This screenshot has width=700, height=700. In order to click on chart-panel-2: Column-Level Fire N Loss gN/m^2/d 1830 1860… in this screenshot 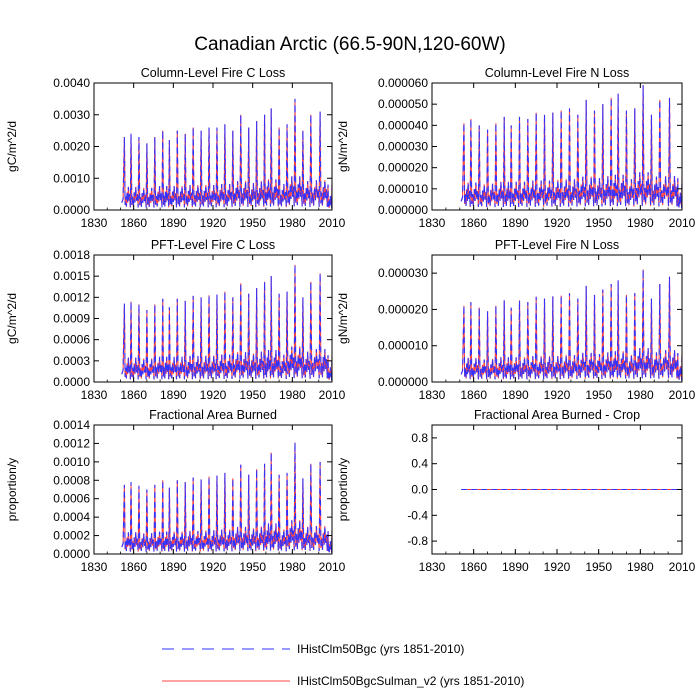, I will do `click(516, 148)`.